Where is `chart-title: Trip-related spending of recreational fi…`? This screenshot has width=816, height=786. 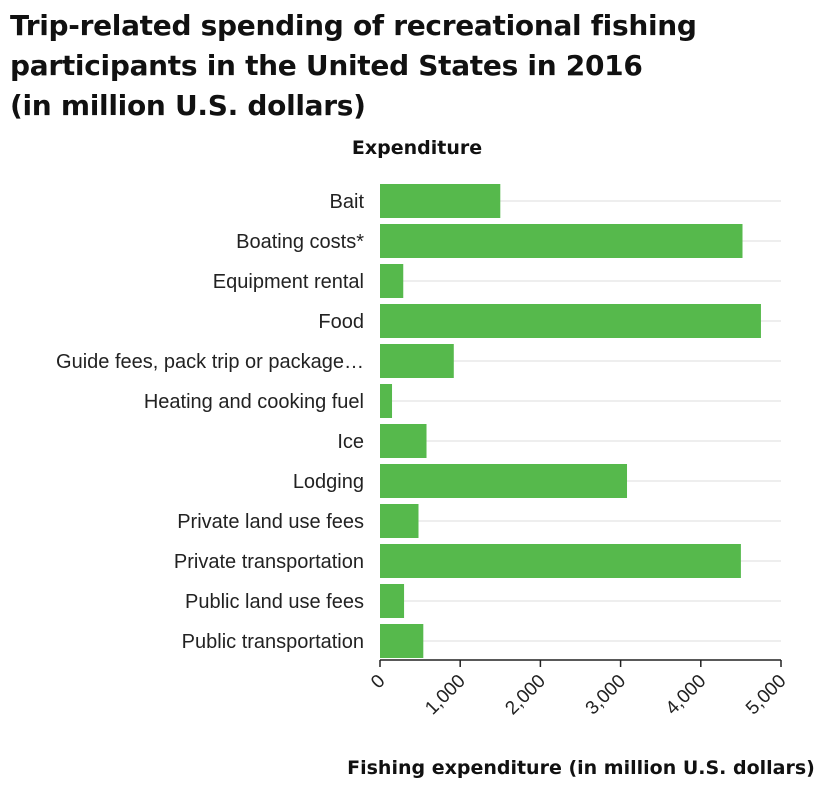 chart-title: Trip-related spending of recreational fi… is located at coordinates (410, 66).